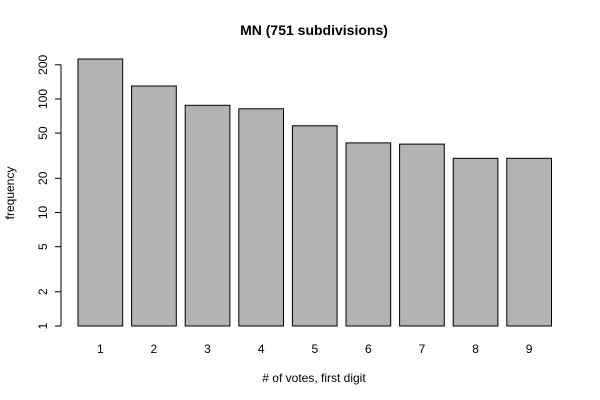 The image size is (600, 400). I want to click on y-tick-label: 100, so click(43, 99).